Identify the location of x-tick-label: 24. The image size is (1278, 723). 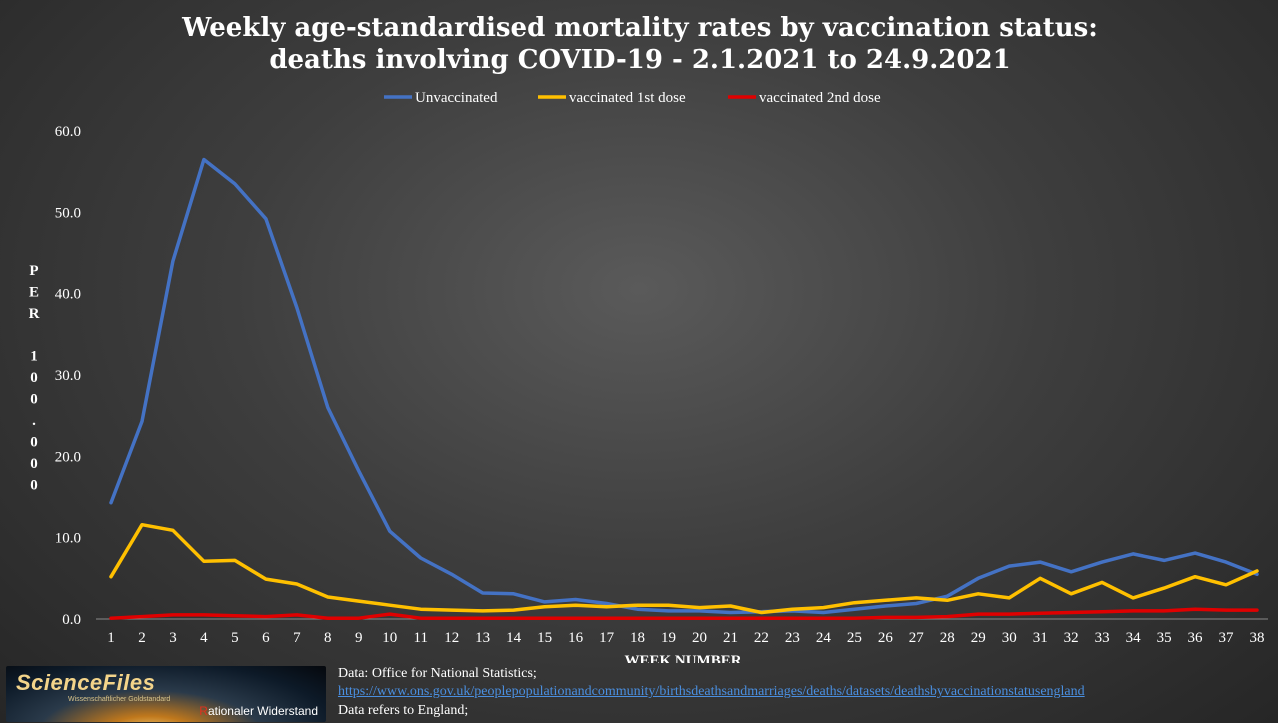
(824, 638).